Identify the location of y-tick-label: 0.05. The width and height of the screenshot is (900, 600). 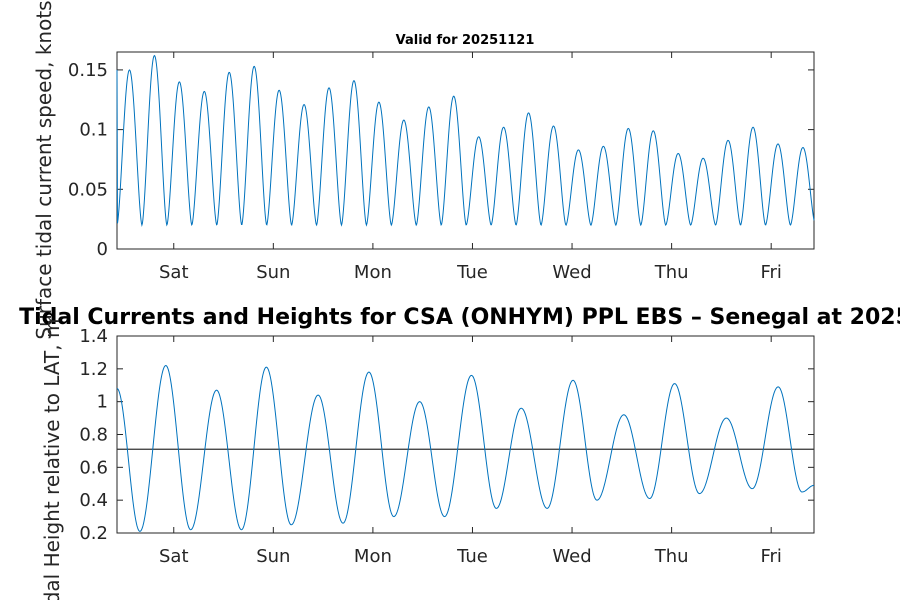
(88, 189).